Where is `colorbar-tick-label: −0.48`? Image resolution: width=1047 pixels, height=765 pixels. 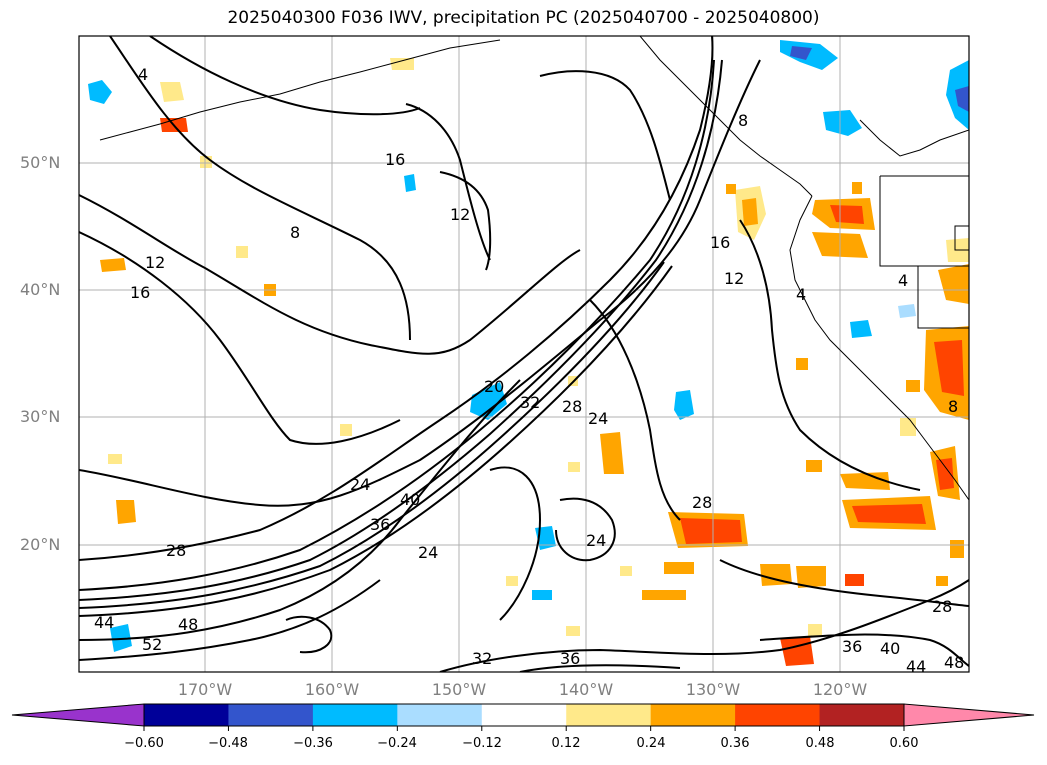 colorbar-tick-label: −0.48 is located at coordinates (228, 743).